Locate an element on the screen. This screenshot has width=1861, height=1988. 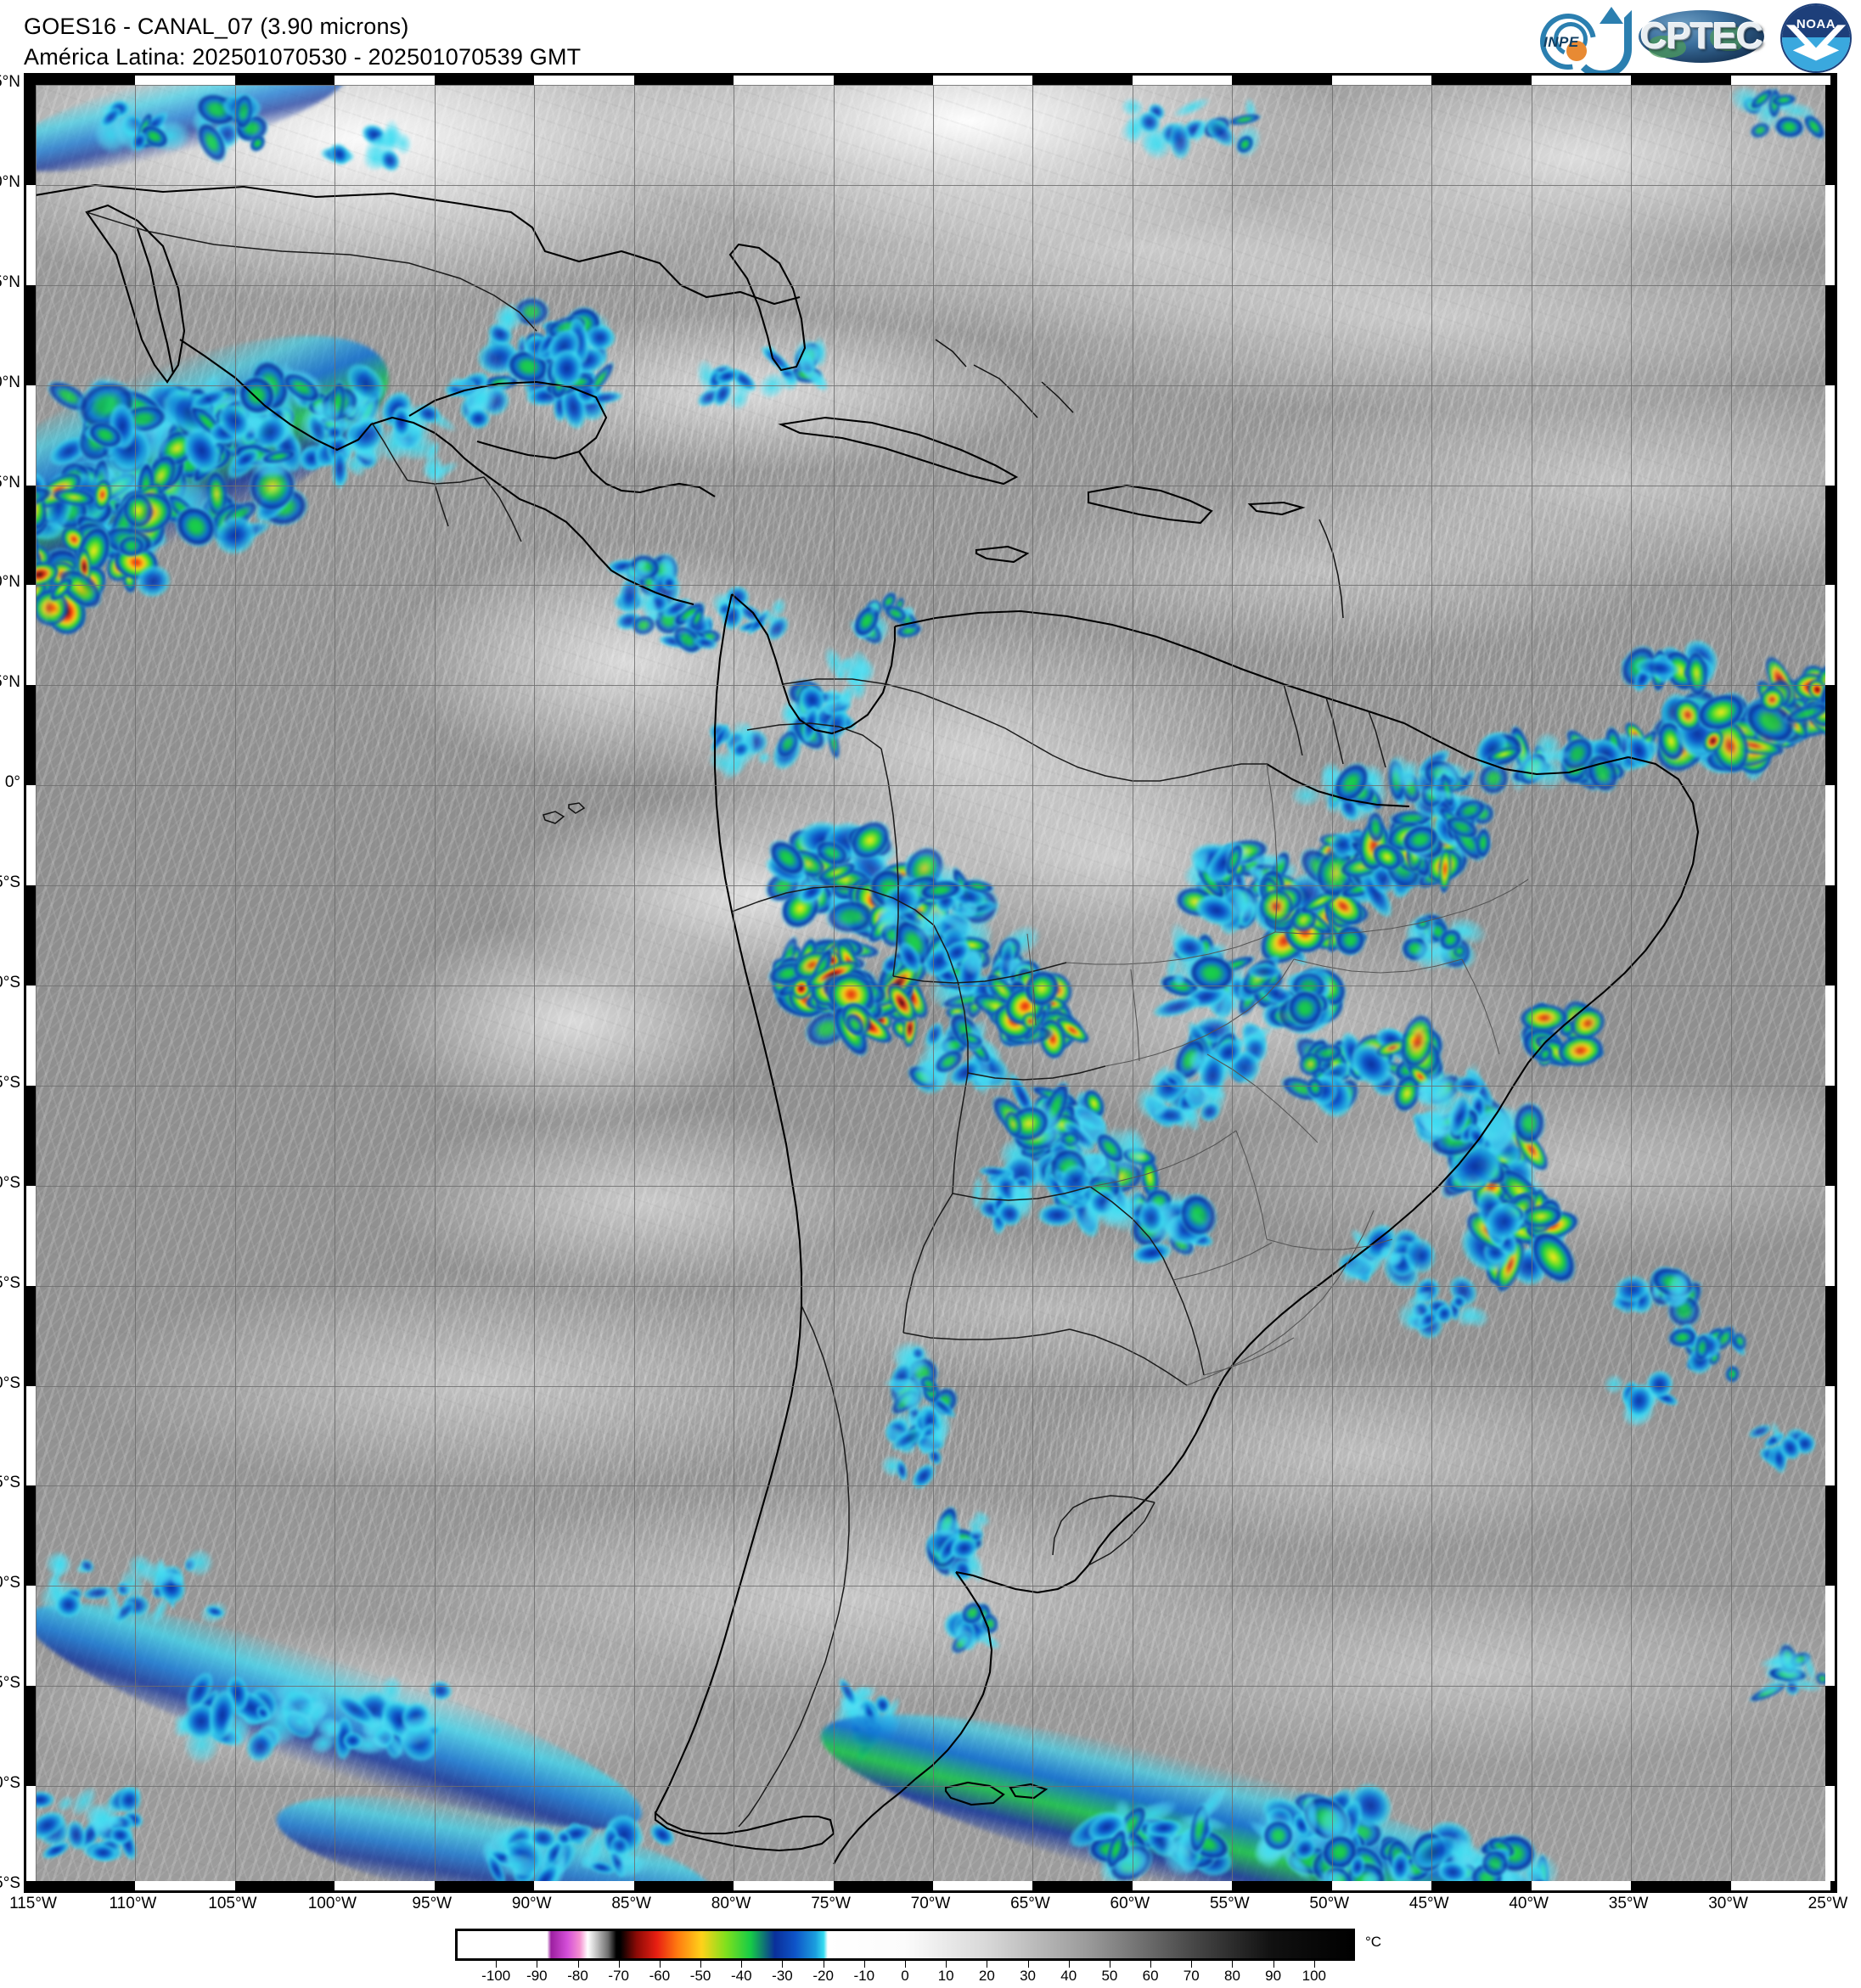
colorbar-tick-label: 0 is located at coordinates (905, 1976).